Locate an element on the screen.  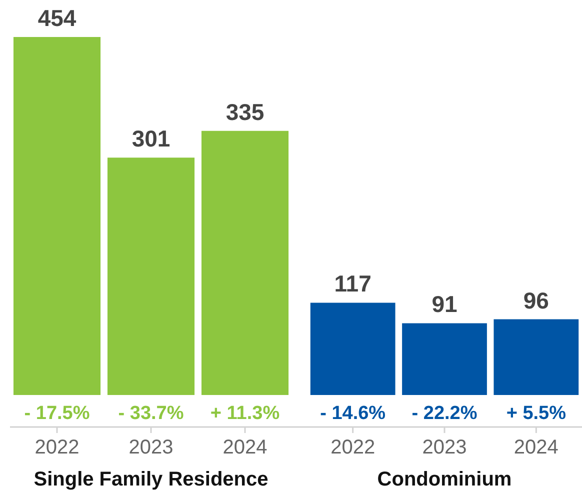
data-label: 91 is located at coordinates (445, 304).